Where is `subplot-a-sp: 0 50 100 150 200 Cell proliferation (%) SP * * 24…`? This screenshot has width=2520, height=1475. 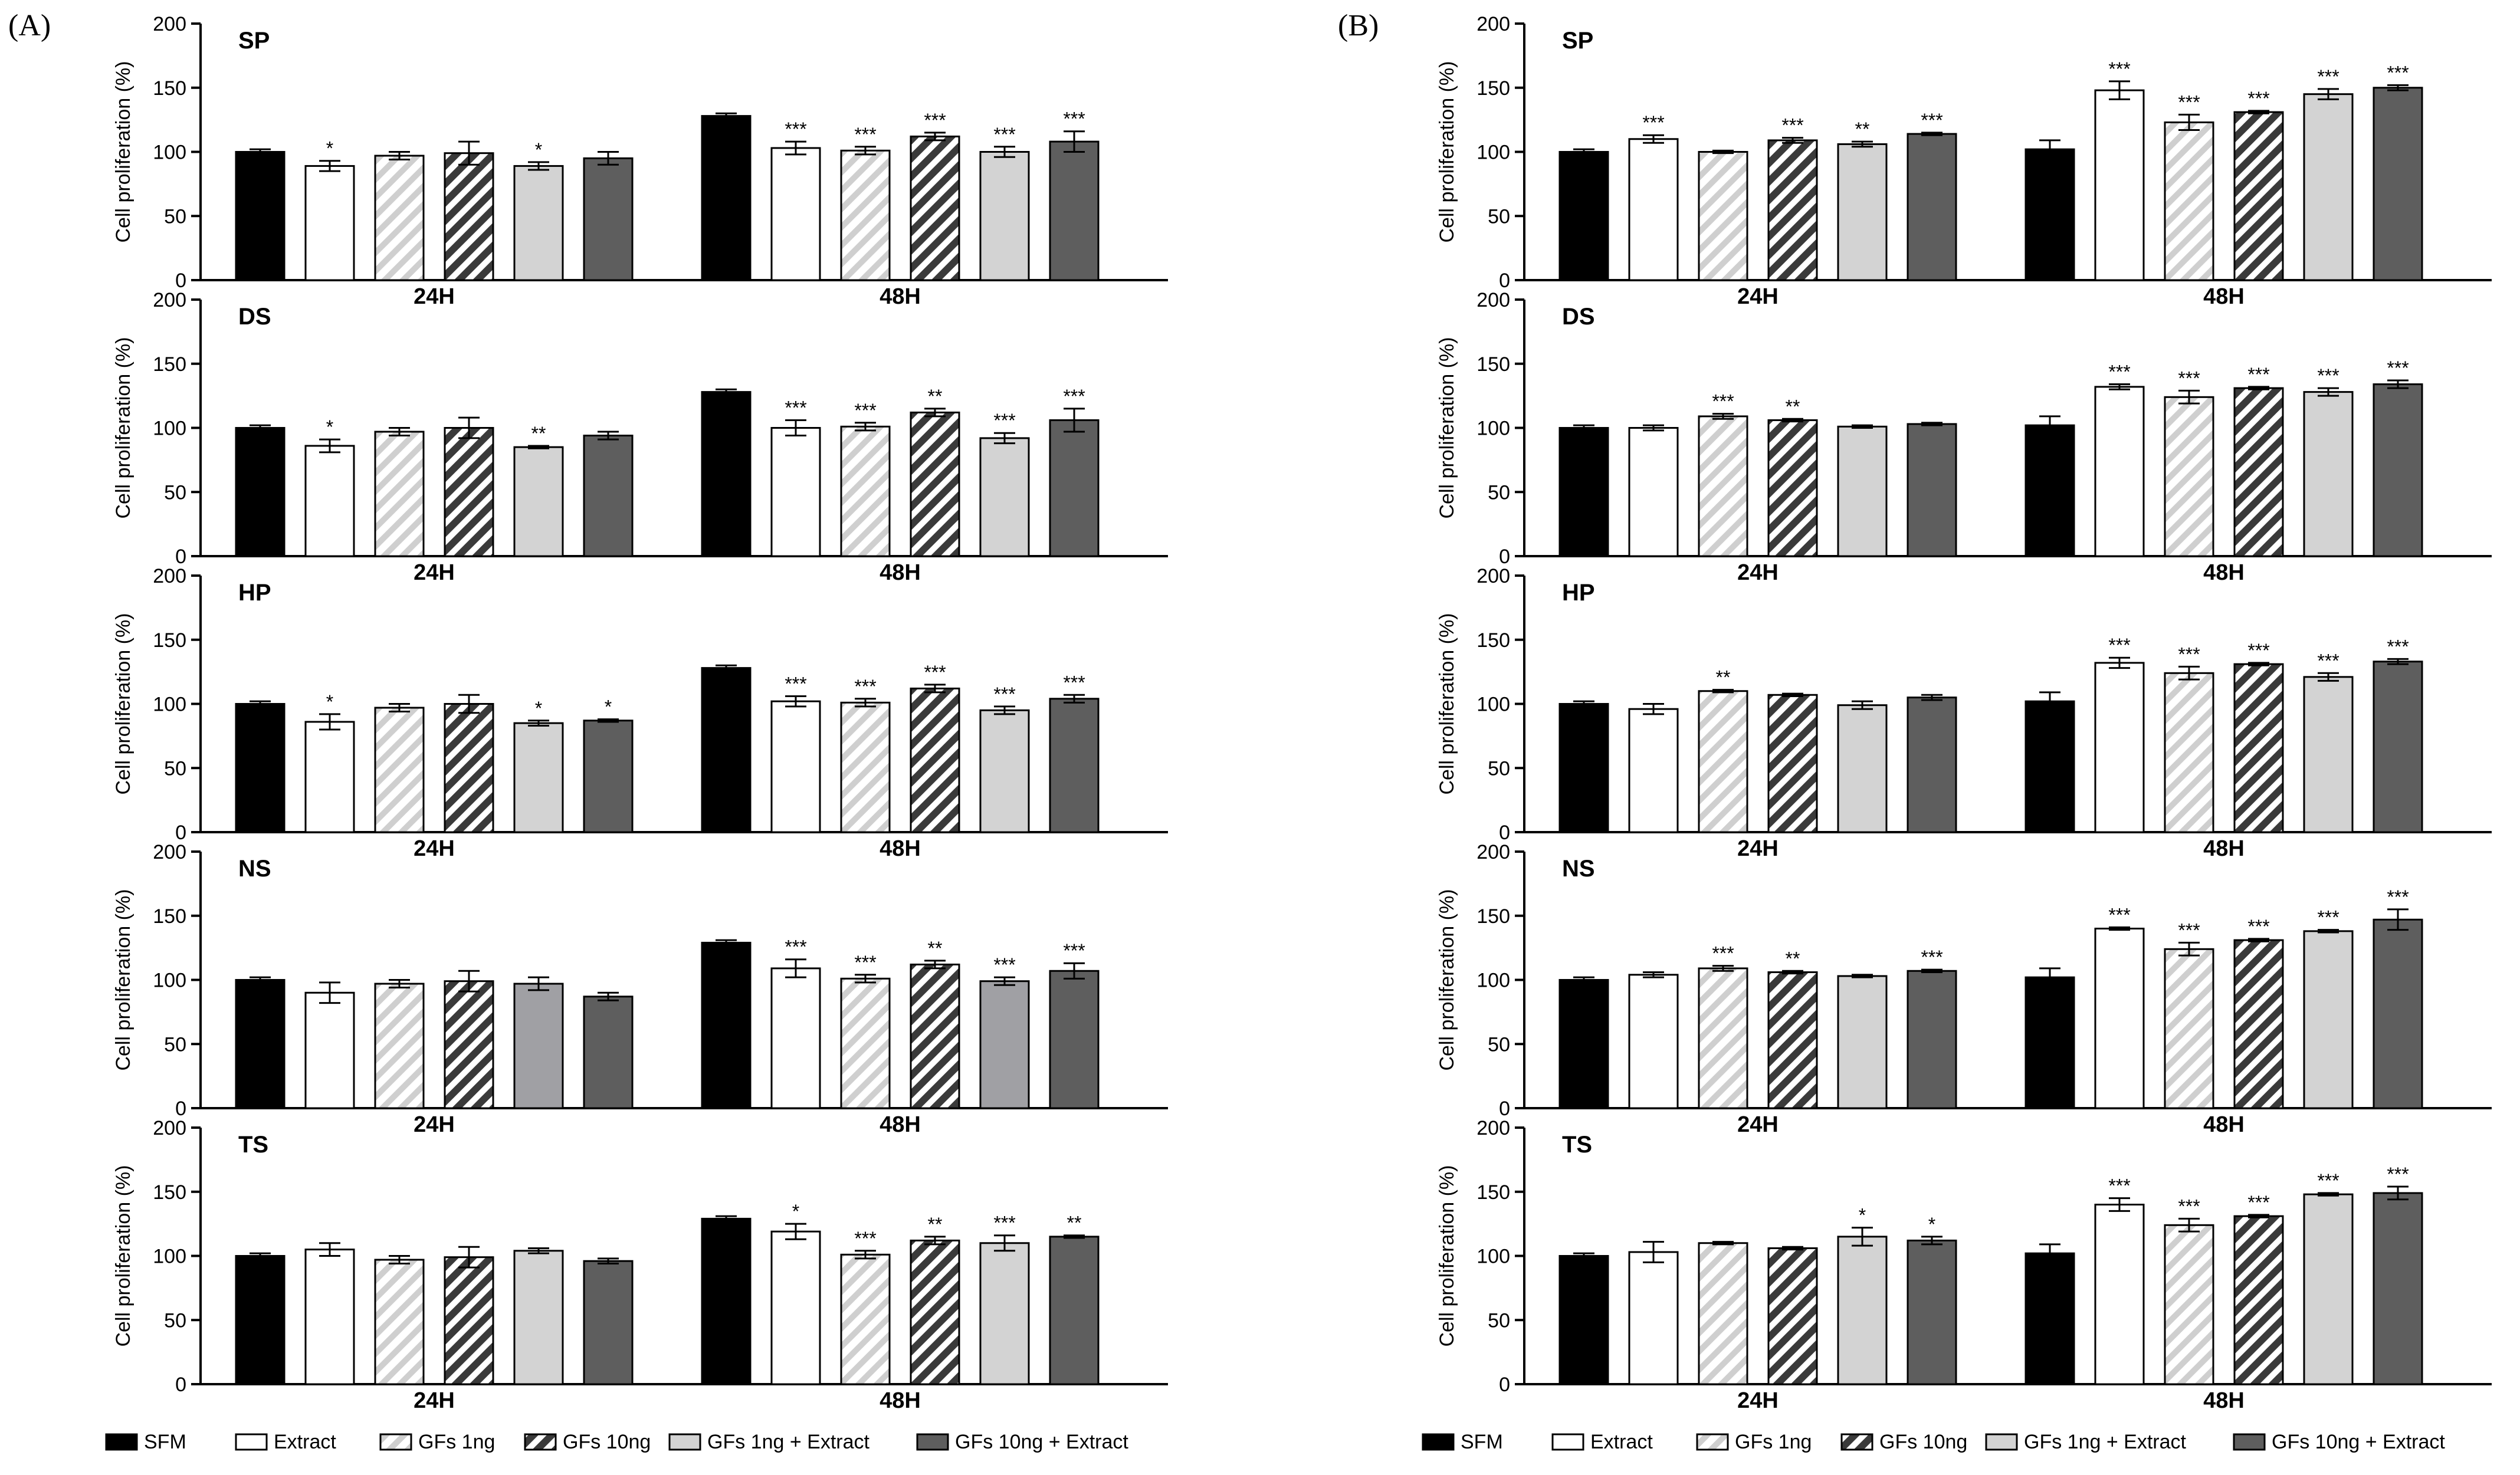
subplot-a-sp: 0 50 100 150 200 Cell proliferation (%) SP * * 24… is located at coordinates (640, 161).